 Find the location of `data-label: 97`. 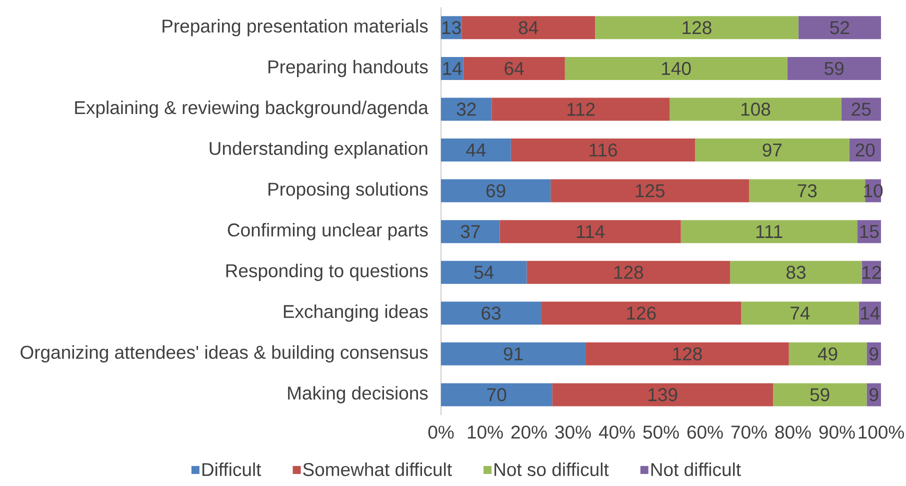

data-label: 97 is located at coordinates (772, 150).